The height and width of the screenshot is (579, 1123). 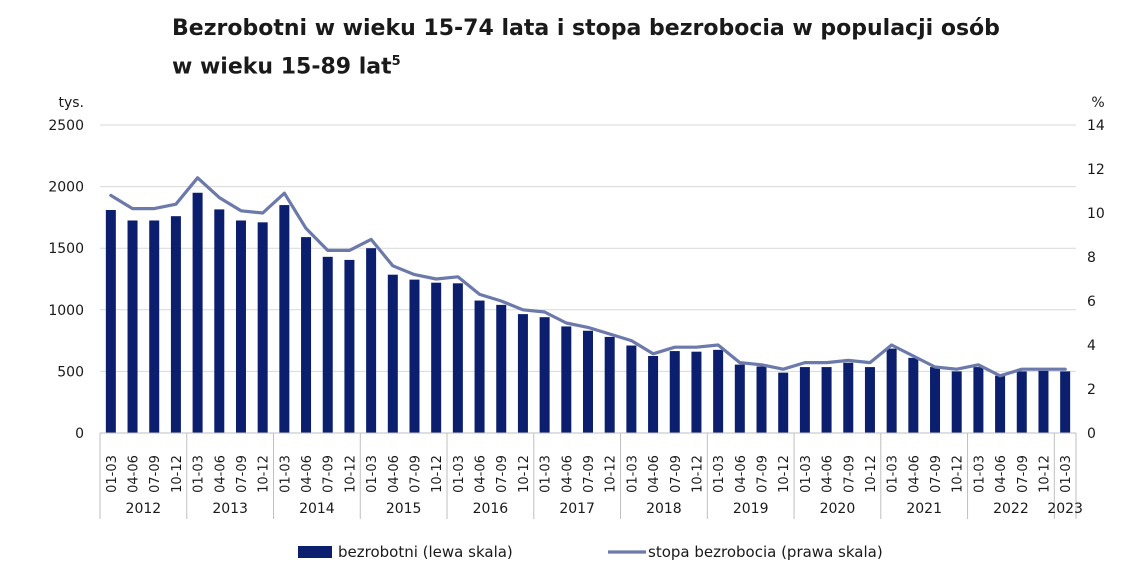 I want to click on left-axis-tick-label: 2000, so click(x=66, y=188).